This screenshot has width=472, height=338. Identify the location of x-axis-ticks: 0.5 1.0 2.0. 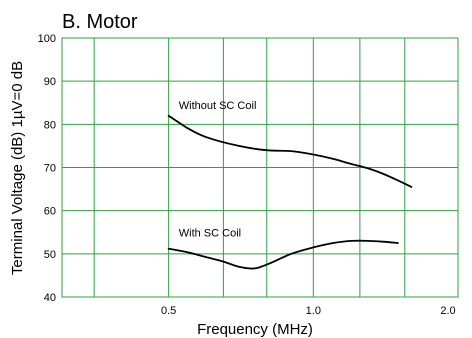
(308, 311).